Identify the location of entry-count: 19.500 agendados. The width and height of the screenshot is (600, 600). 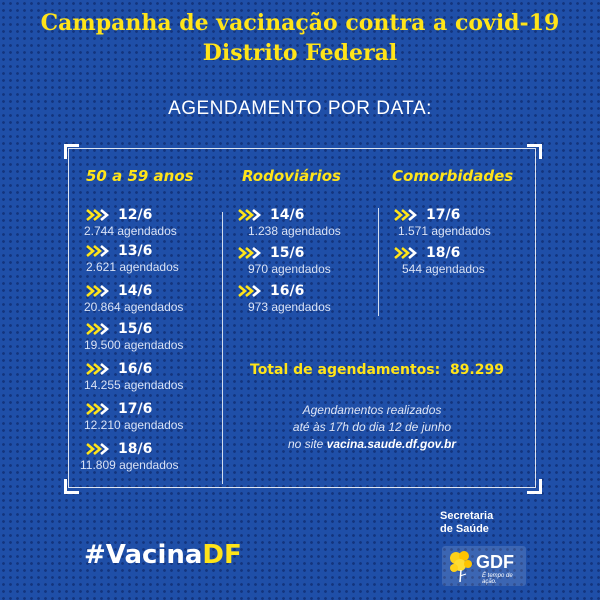
(134, 345).